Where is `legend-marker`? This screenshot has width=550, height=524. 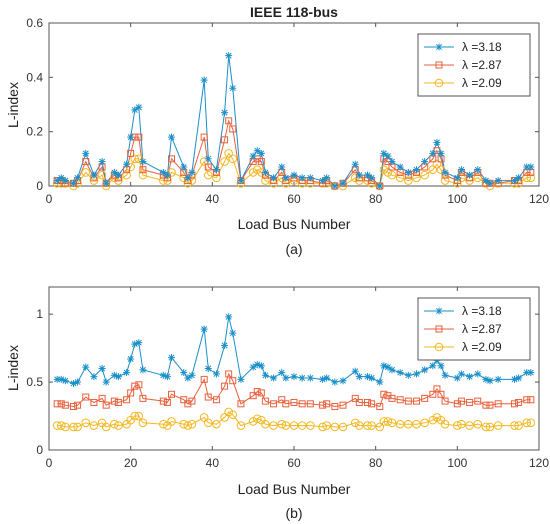 legend-marker is located at coordinates (439, 311).